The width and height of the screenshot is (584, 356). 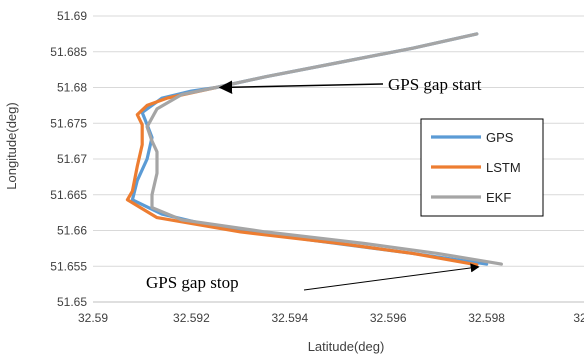 What do you see at coordinates (68, 266) in the screenshot?
I see `y-tick-label: 51.655` at bounding box center [68, 266].